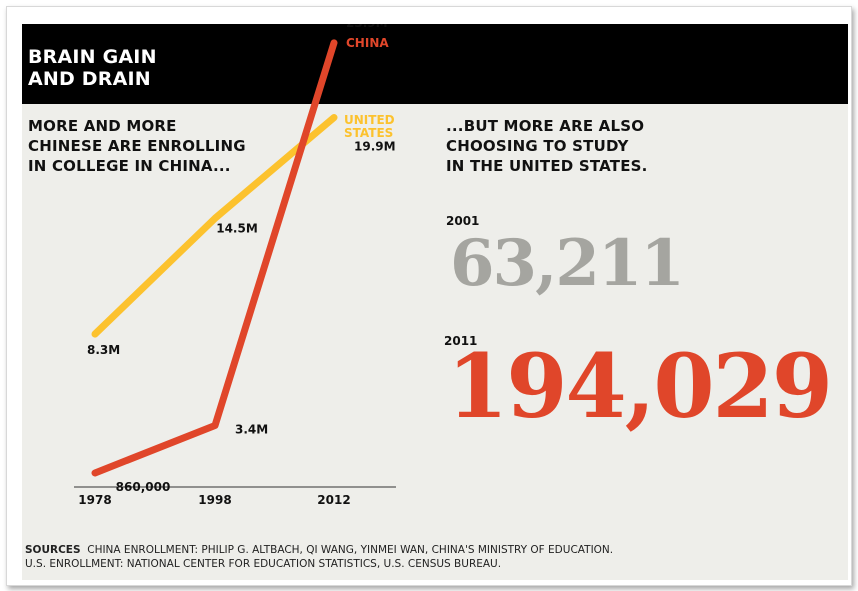  I want to click on data-label-us-1978: 8.3M, so click(103, 350).